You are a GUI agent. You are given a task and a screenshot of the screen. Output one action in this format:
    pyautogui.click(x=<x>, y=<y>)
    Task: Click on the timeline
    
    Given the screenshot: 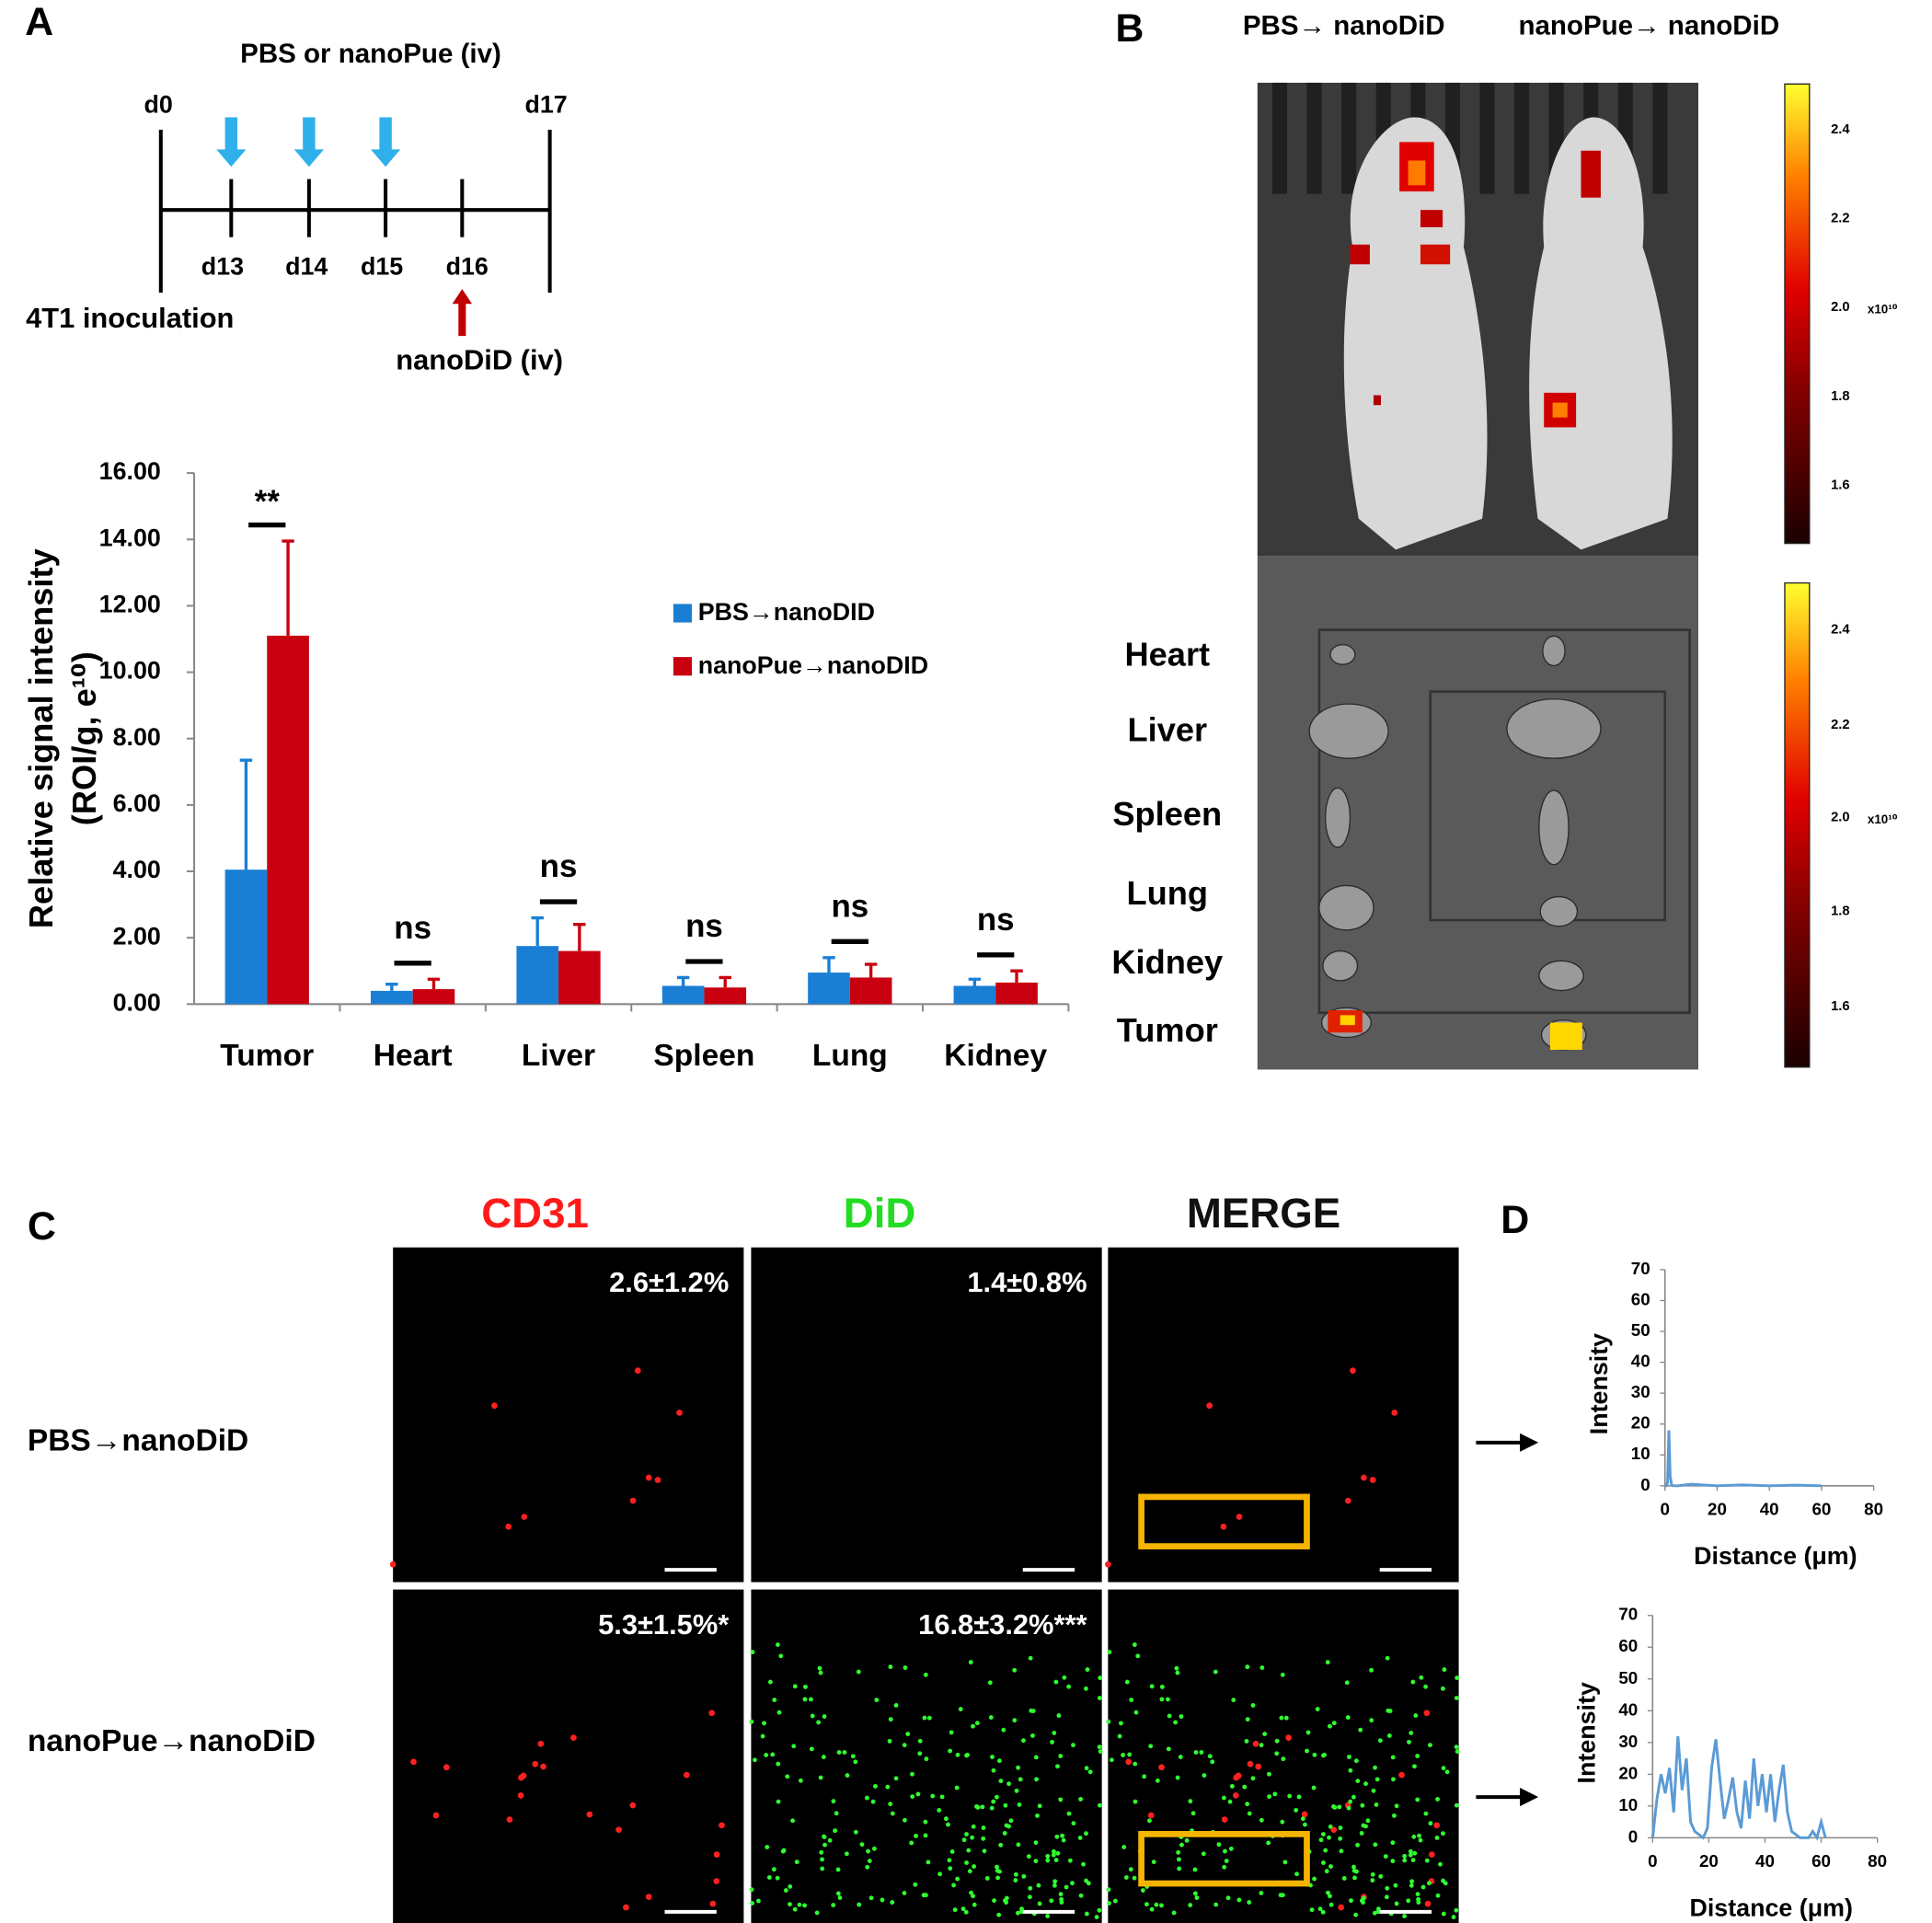 What is the action you would take?
    pyautogui.click(x=355, y=212)
    